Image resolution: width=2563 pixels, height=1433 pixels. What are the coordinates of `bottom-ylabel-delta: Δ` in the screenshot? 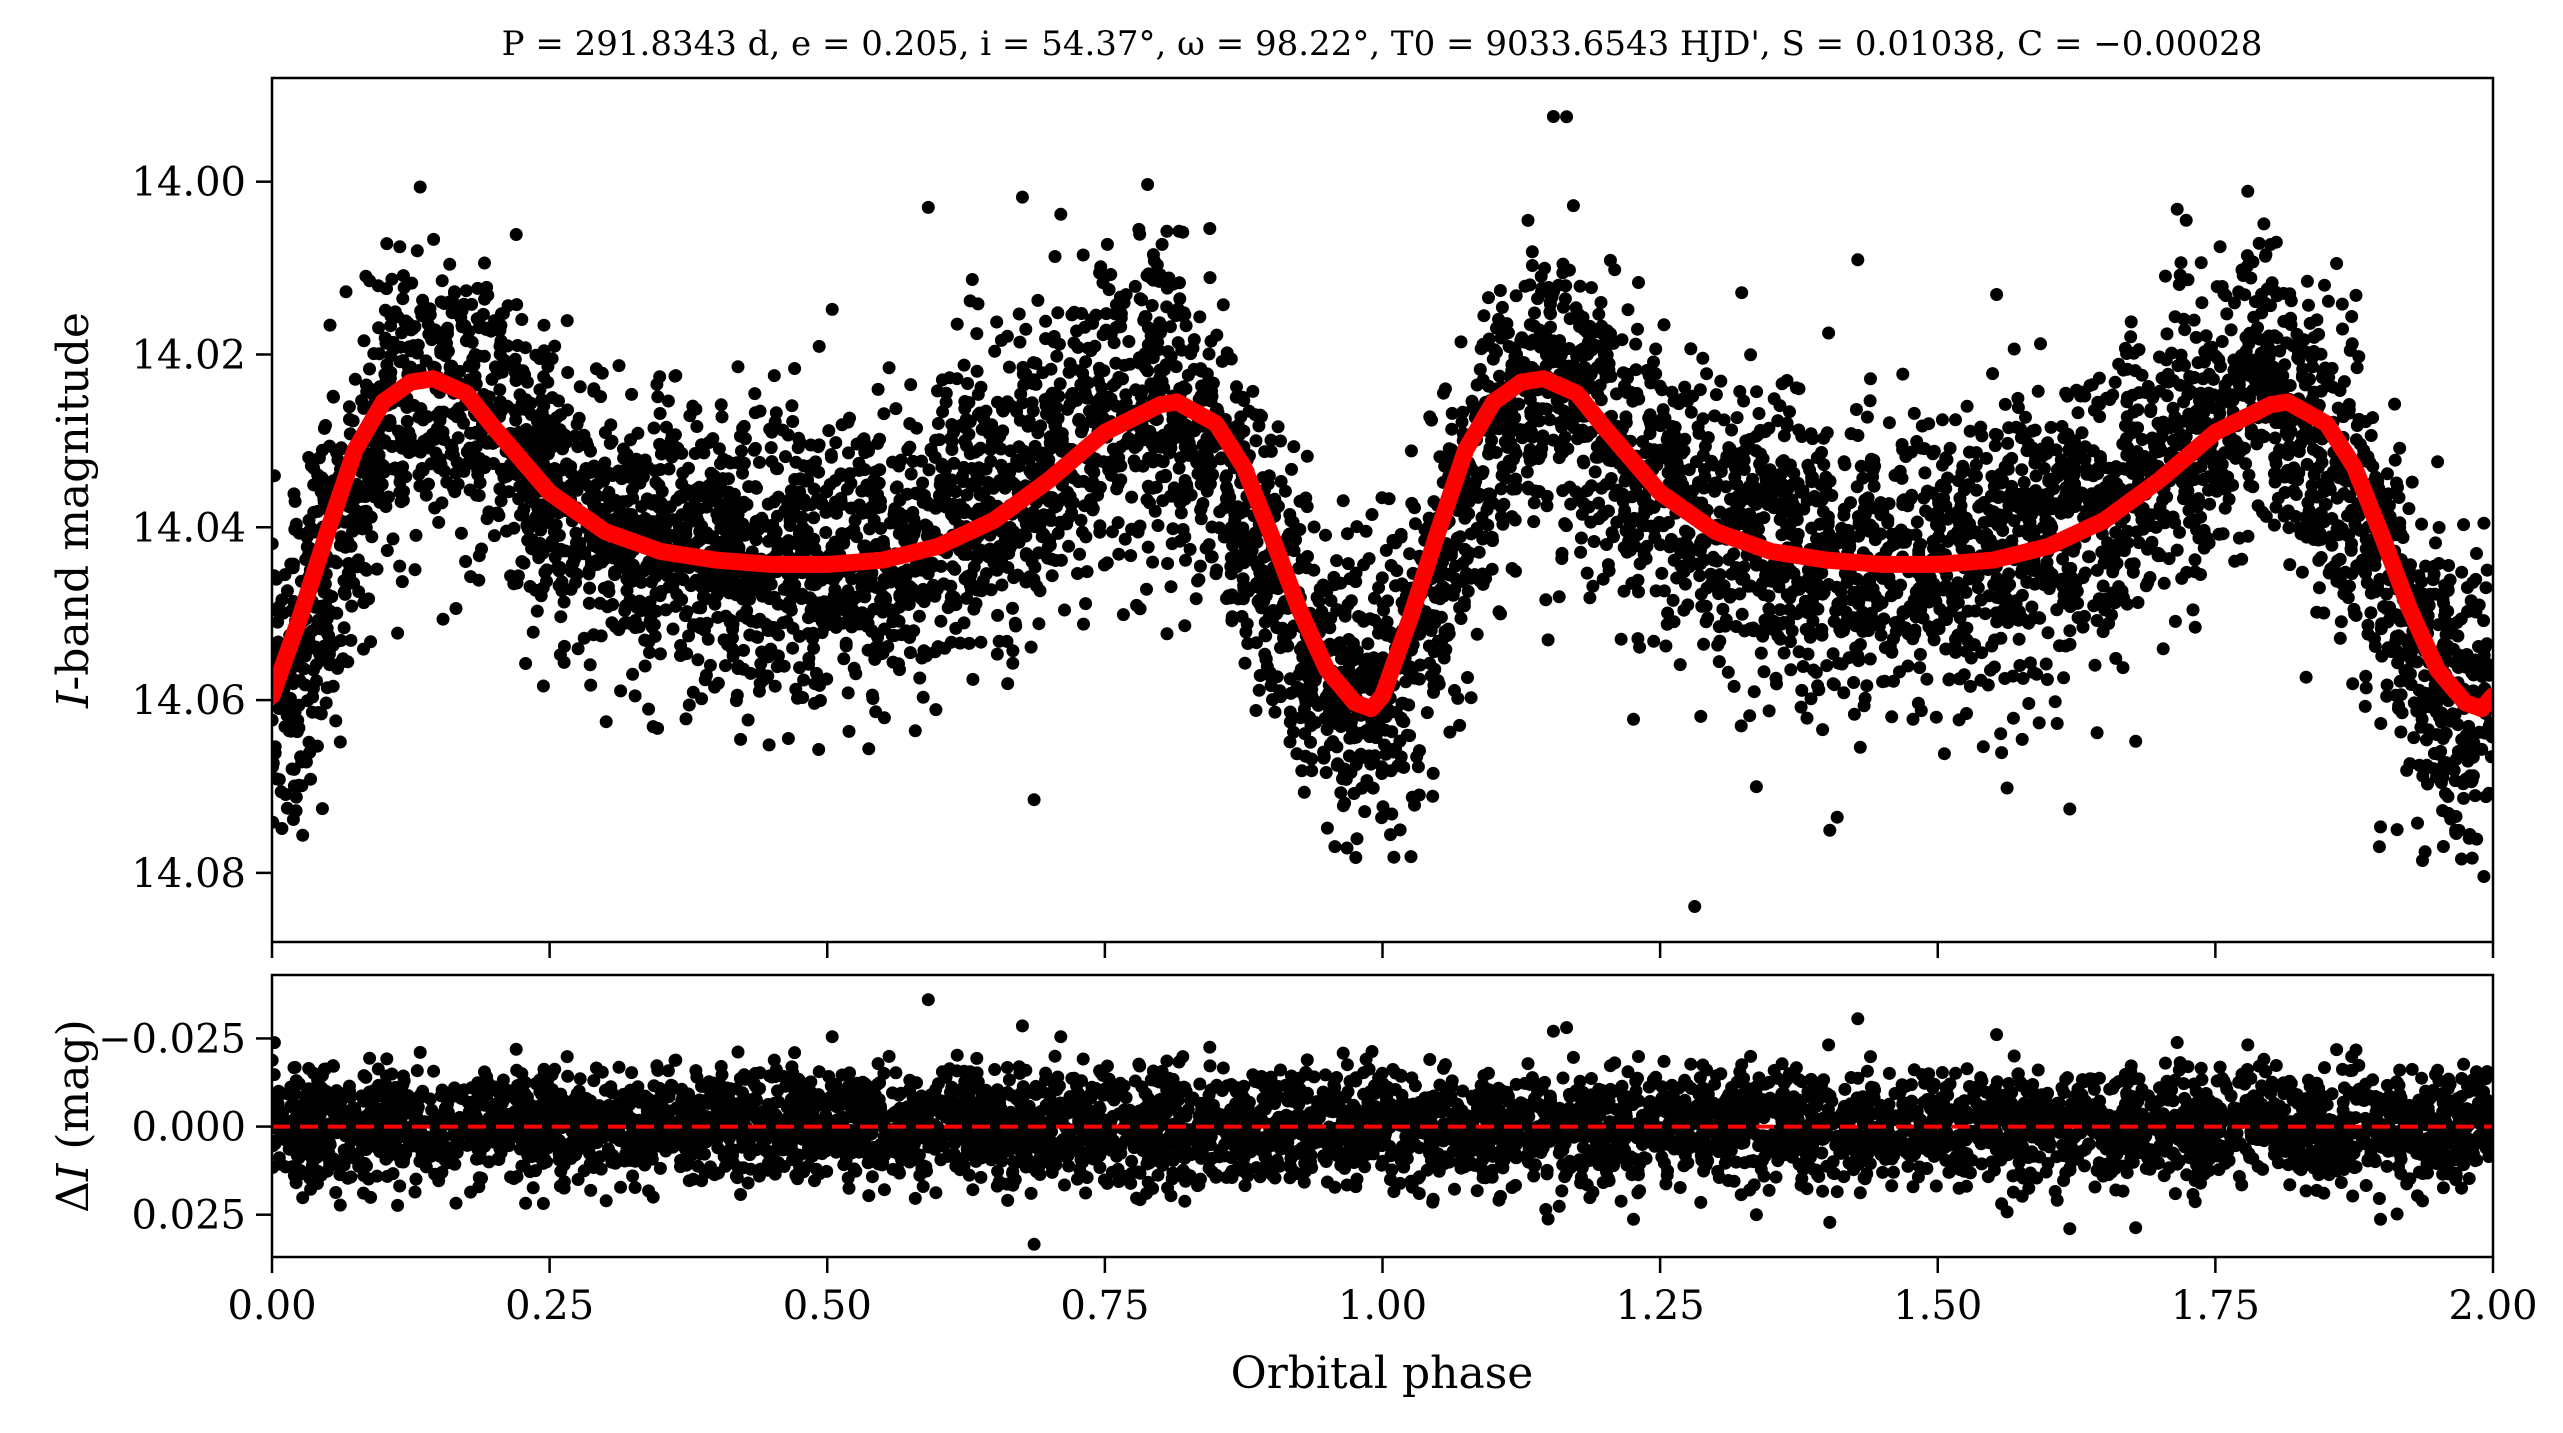 It's located at (73, 1197).